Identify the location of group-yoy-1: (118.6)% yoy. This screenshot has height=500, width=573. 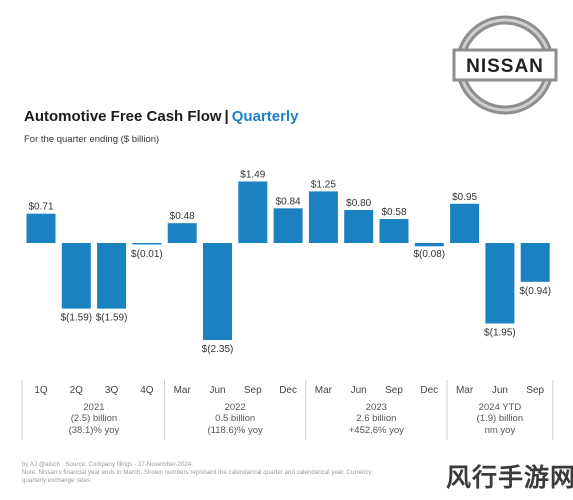
(236, 430).